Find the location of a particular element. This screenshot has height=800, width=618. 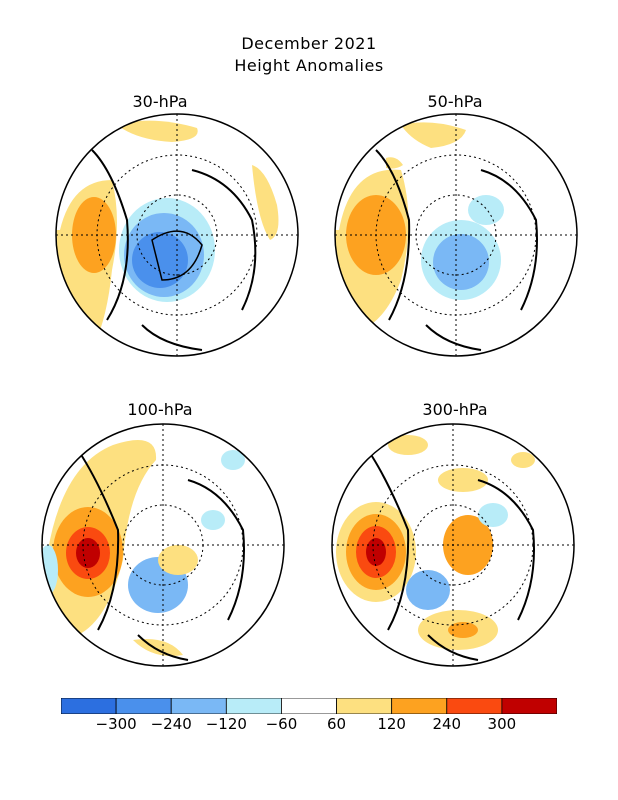

colorbar-tick-label: 240 is located at coordinates (447, 724).